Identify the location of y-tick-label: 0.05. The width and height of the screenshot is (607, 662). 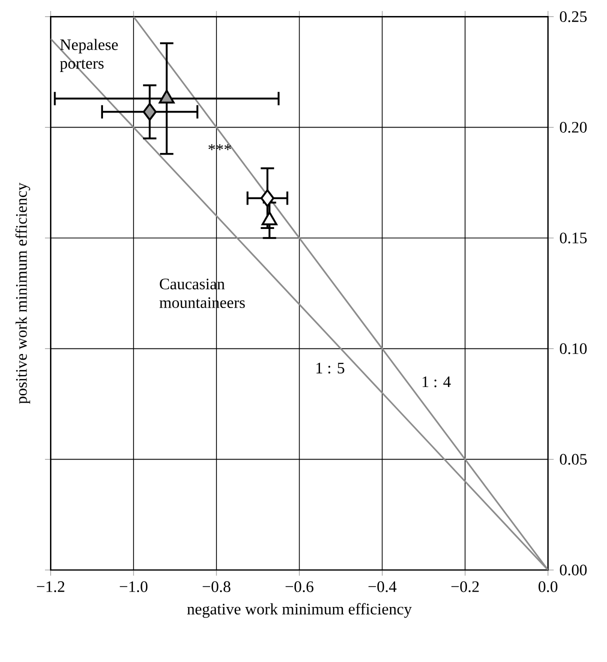
(573, 459).